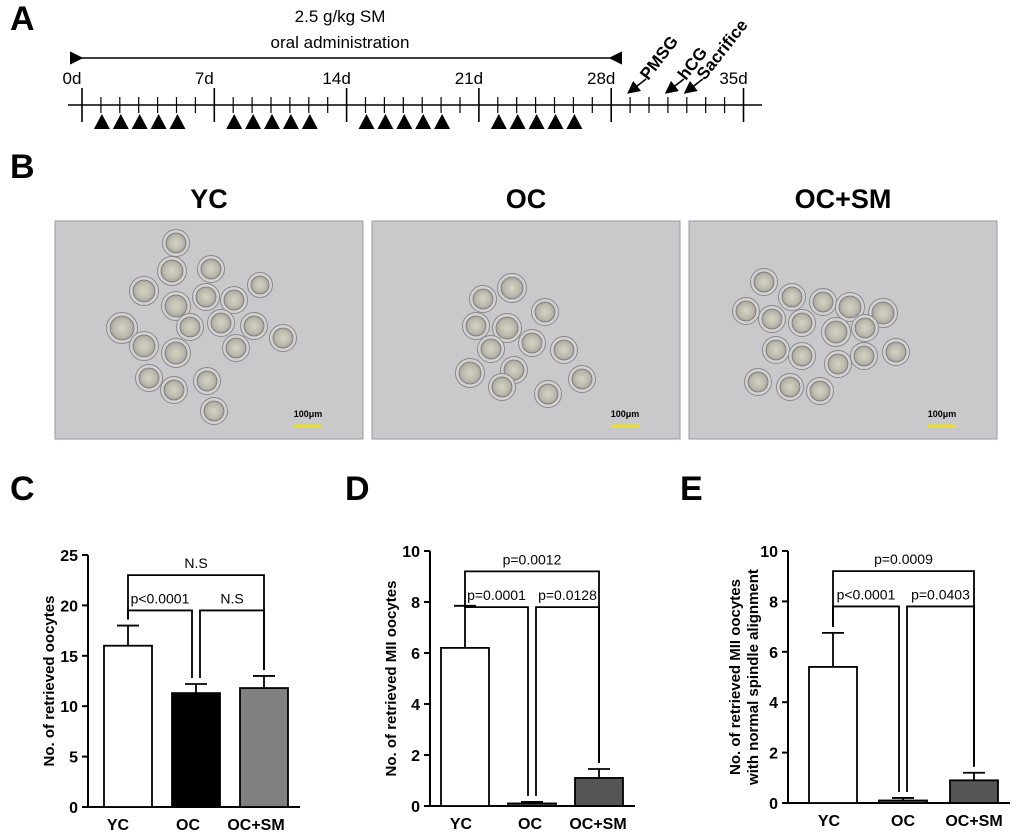 This screenshot has height=834, width=1020. I want to click on panel-letter-e: E, so click(691, 489).